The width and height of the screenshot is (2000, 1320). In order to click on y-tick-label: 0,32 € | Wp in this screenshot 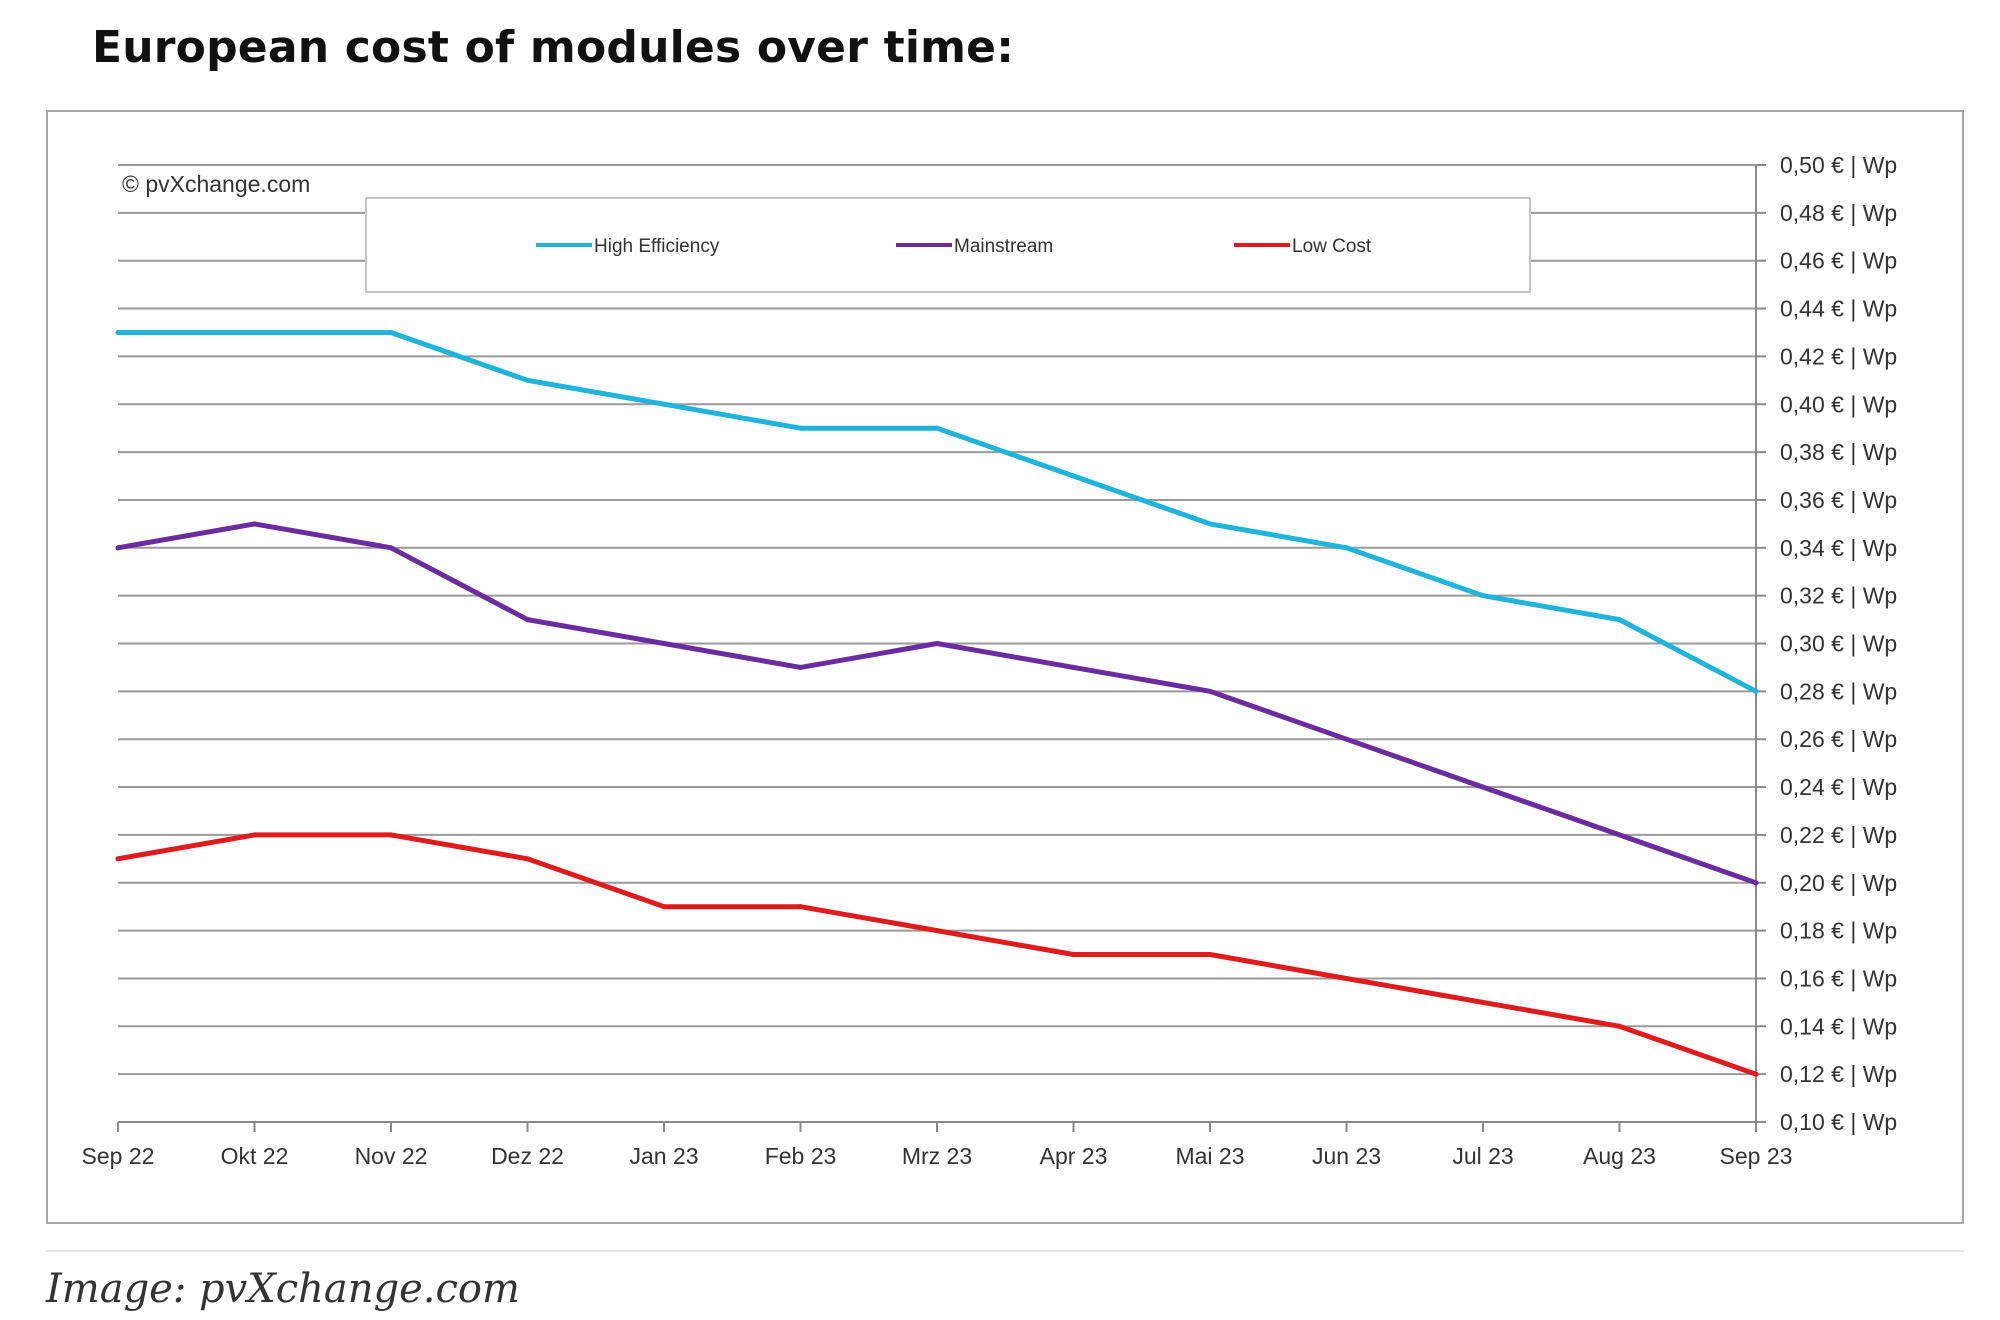, I will do `click(1838, 596)`.